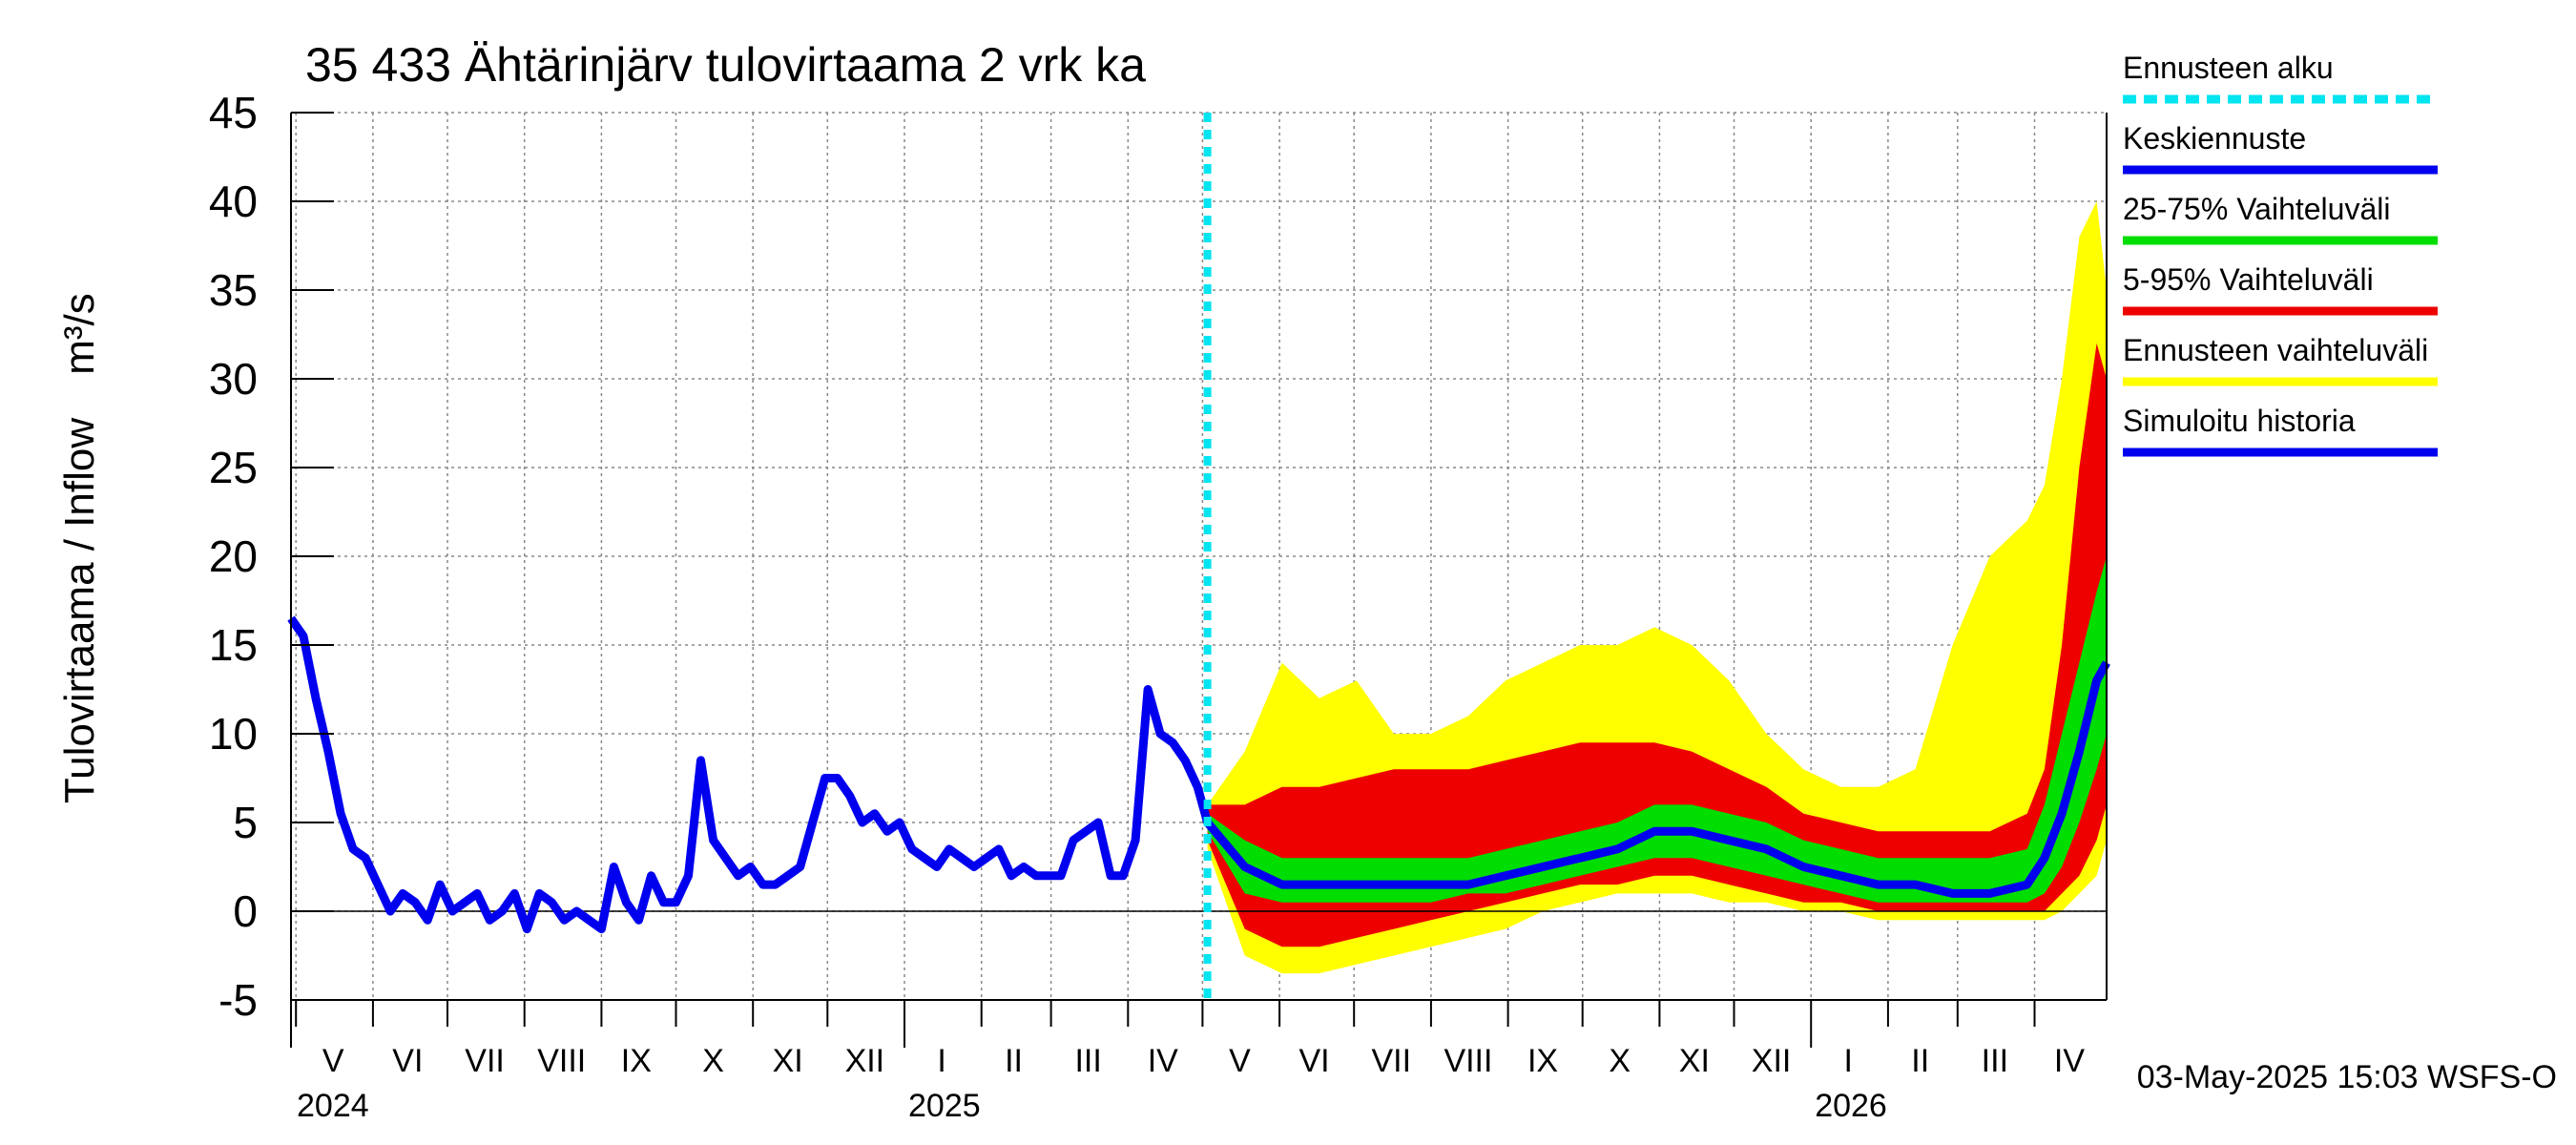 The image size is (2576, 1145). I want to click on y-tick-label: -5, so click(238, 1000).